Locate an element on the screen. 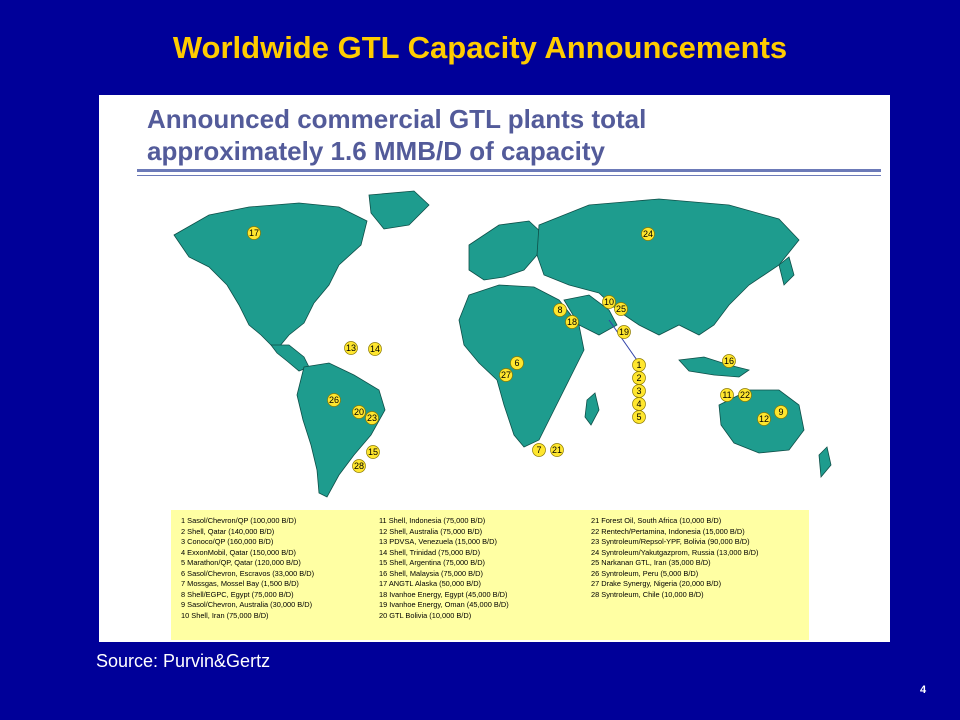 This screenshot has width=960, height=720. marker-22: 22 is located at coordinates (745, 395).